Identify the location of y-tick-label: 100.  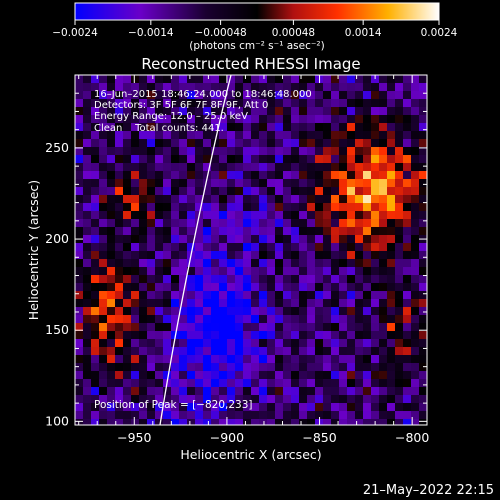
(57, 420).